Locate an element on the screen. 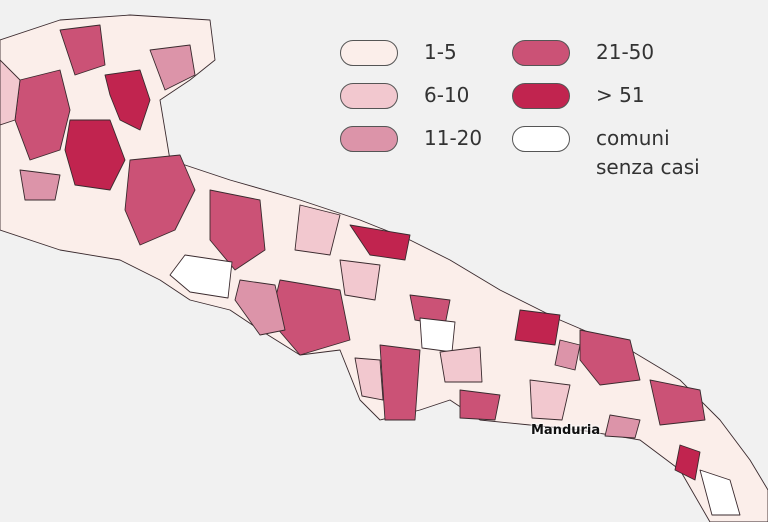  legend-item: comuni senza casi is located at coordinates (610, 154).